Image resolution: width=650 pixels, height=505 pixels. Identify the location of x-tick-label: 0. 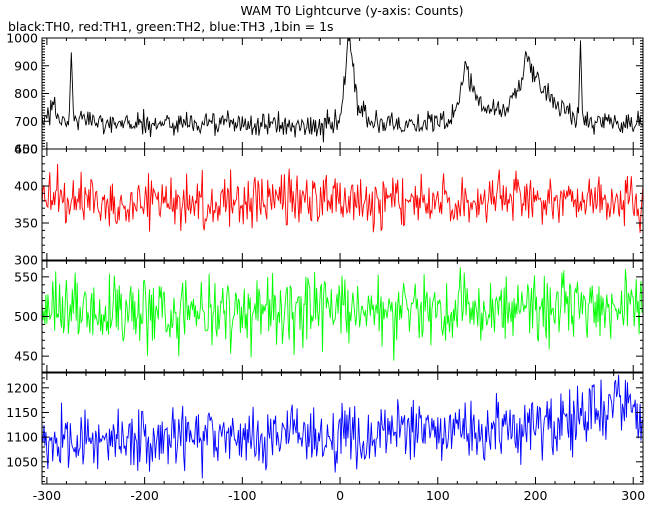
(340, 495).